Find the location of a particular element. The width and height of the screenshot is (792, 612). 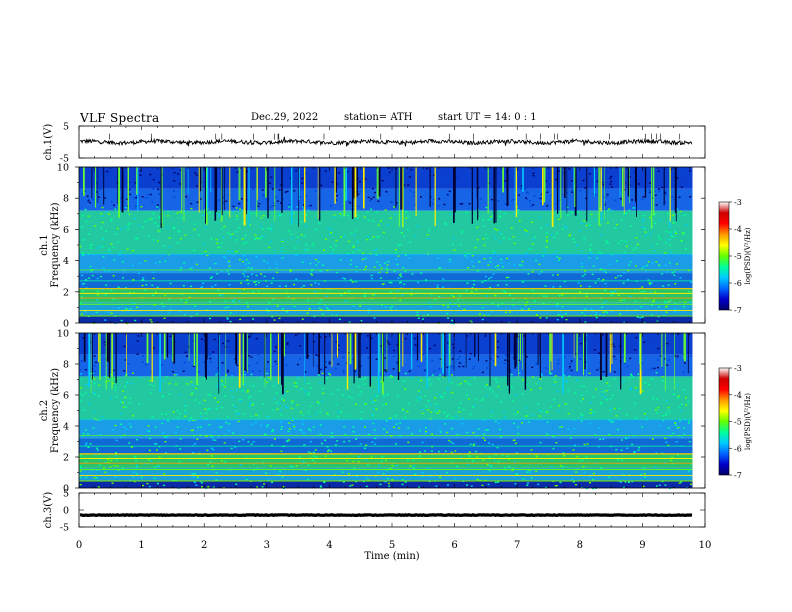

ch1-spectrogram-colorbar-tick-label: -4 is located at coordinates (738, 229).